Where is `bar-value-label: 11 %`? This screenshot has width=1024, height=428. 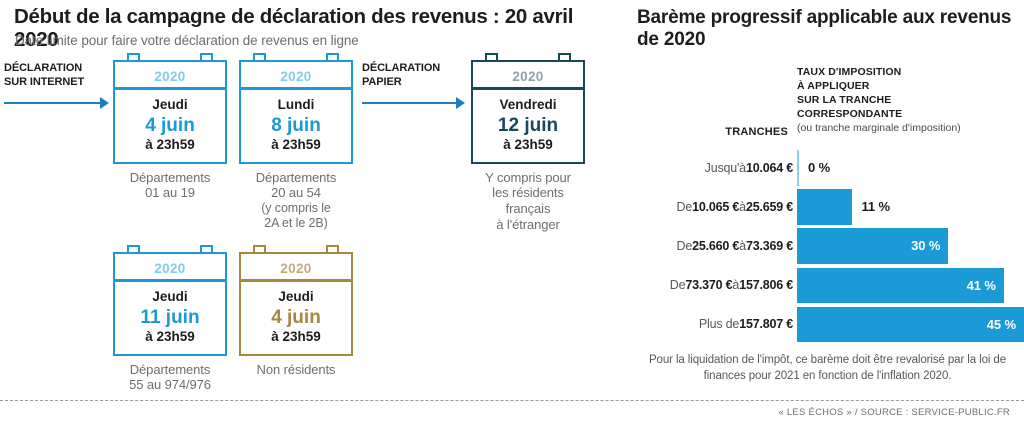 bar-value-label: 11 % is located at coordinates (875, 207).